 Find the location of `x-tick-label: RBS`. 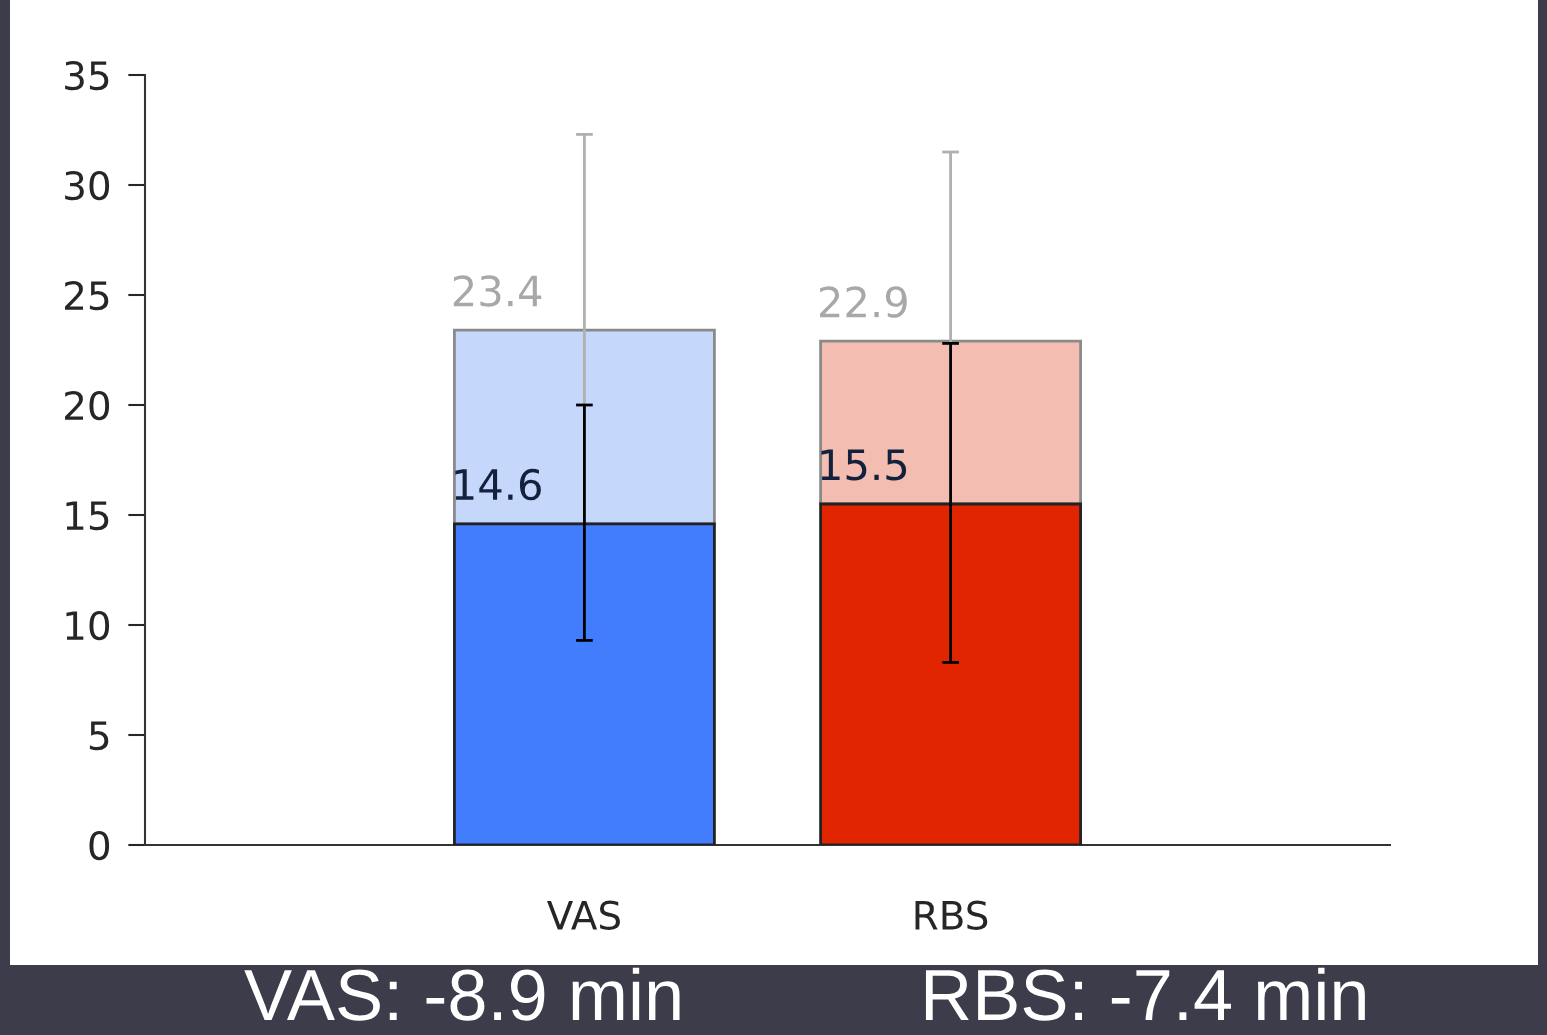

x-tick-label: RBS is located at coordinates (951, 915).